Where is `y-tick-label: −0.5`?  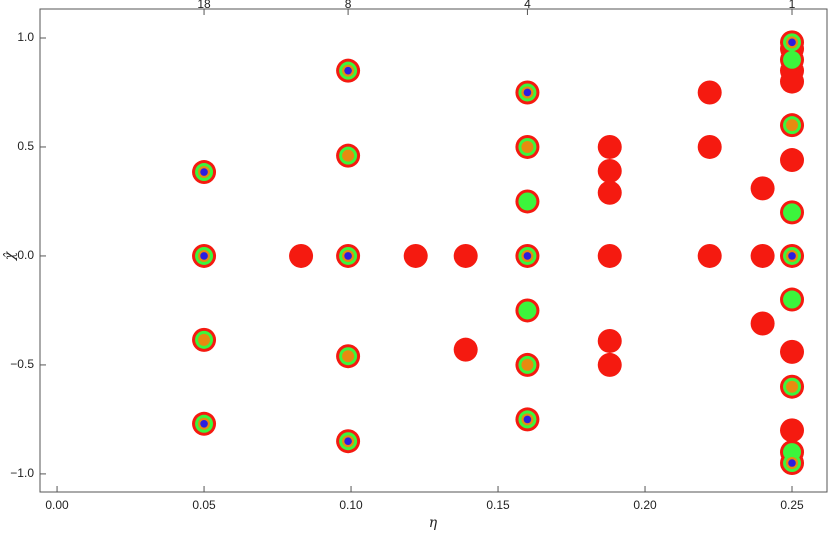
y-tick-label: −0.5 is located at coordinates (22, 364).